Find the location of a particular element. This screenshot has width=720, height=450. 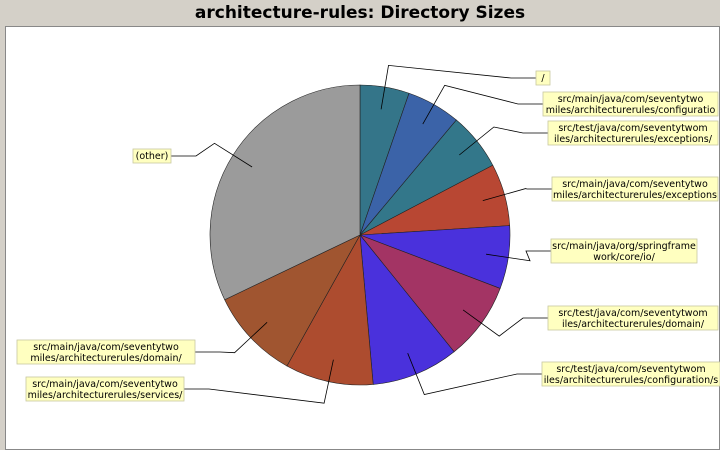

slice-label-text: work/core/io/ is located at coordinates (624, 257).